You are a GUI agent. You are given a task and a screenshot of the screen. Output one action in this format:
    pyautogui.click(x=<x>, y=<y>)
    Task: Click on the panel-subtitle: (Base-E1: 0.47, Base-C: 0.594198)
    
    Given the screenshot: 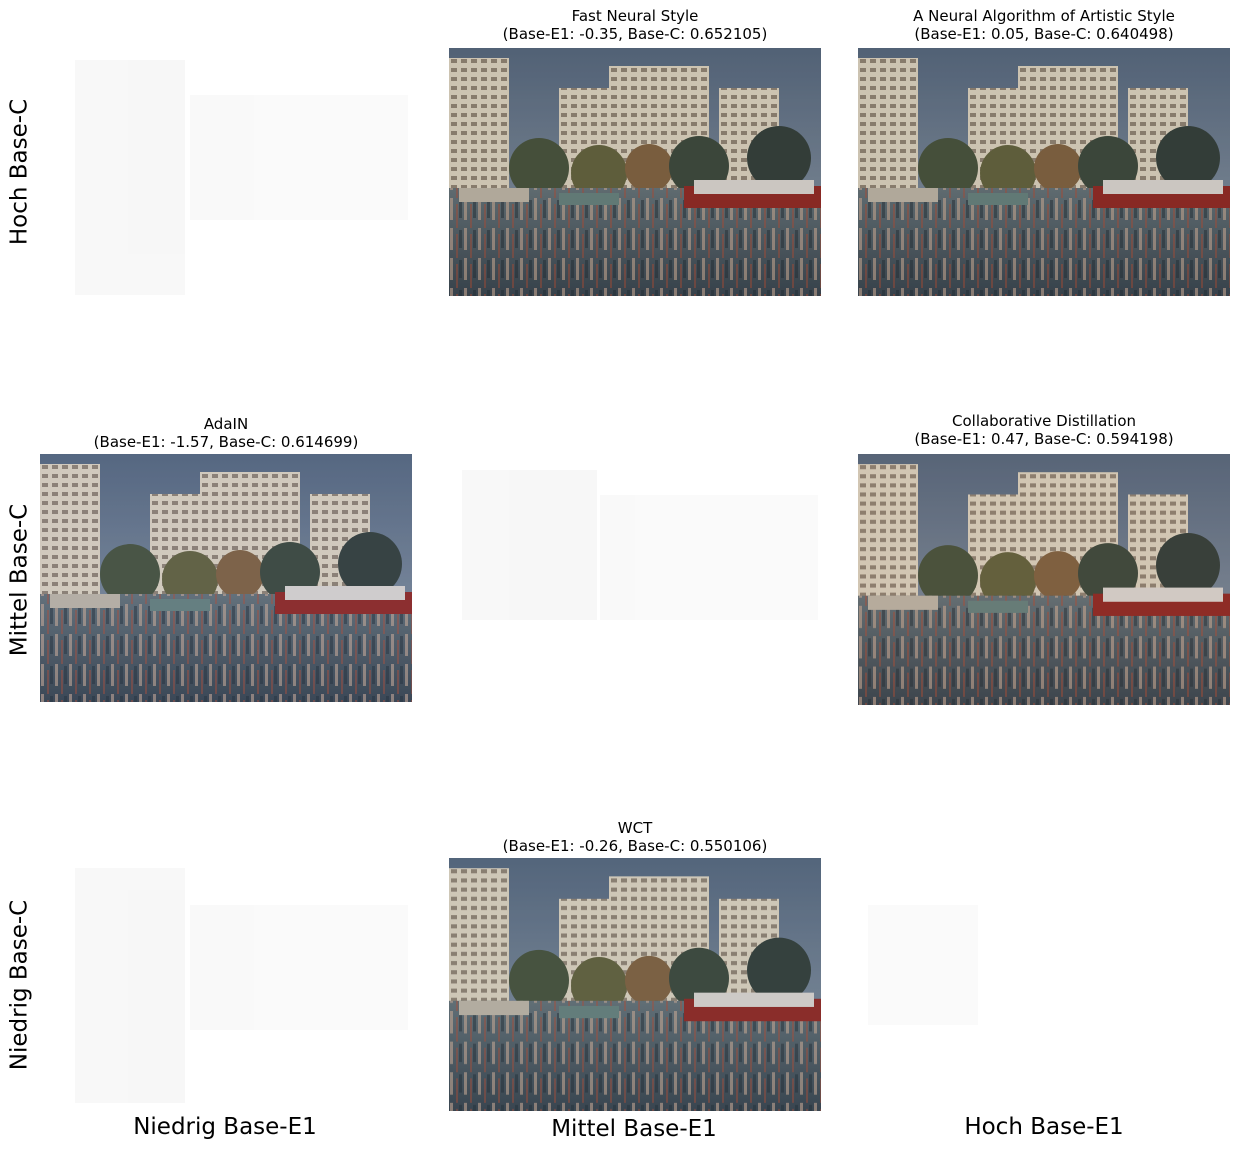 What is the action you would take?
    pyautogui.click(x=1043, y=439)
    